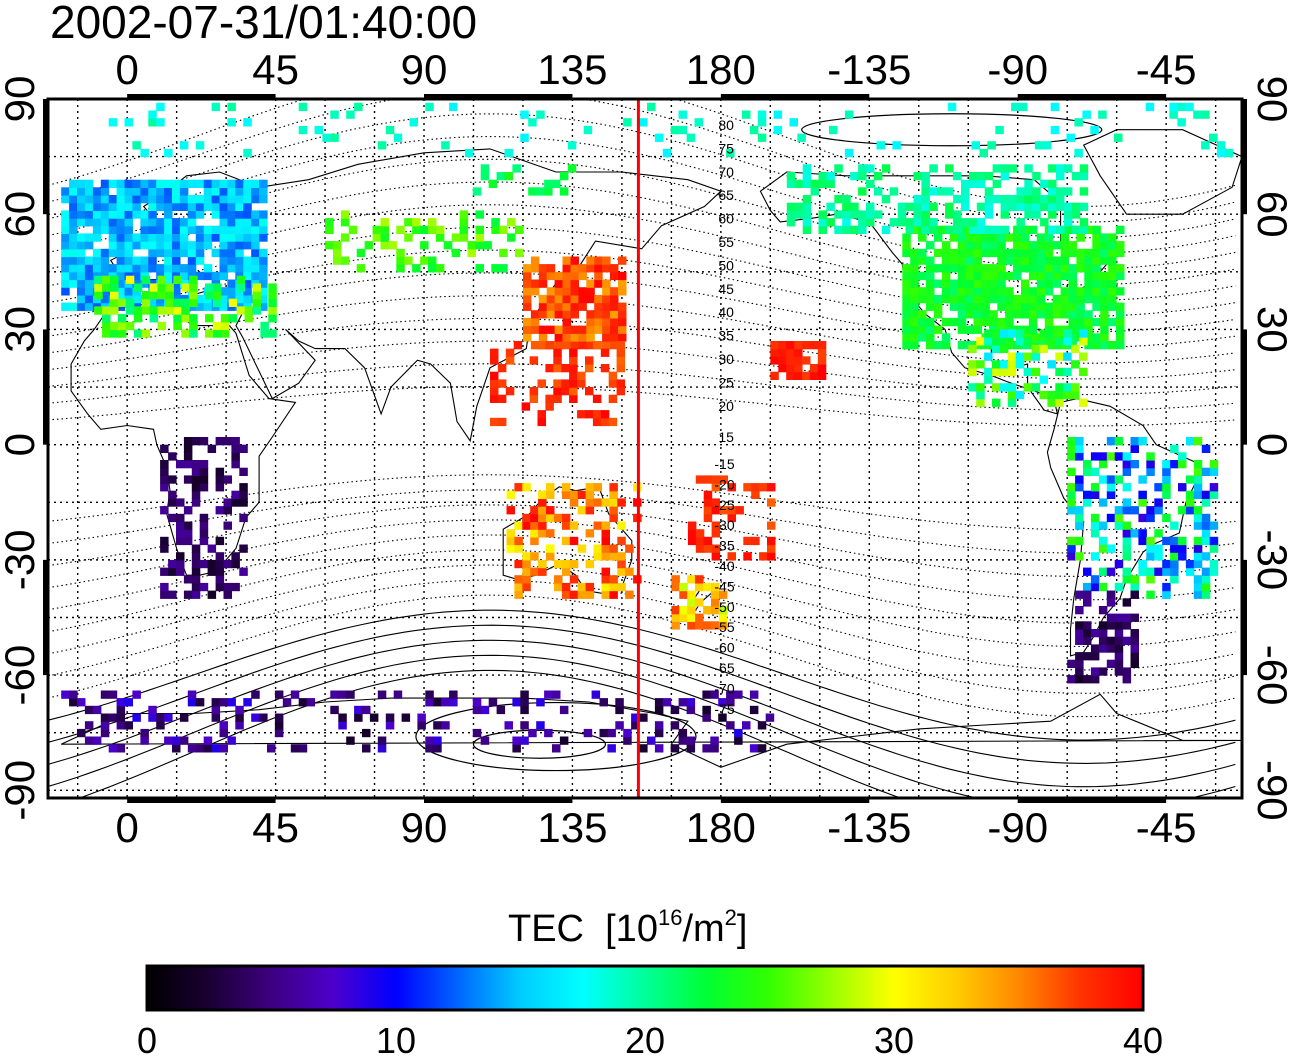 This screenshot has height=1062, width=1292. I want to click on colorbar-tick-10: 10, so click(396, 1040).